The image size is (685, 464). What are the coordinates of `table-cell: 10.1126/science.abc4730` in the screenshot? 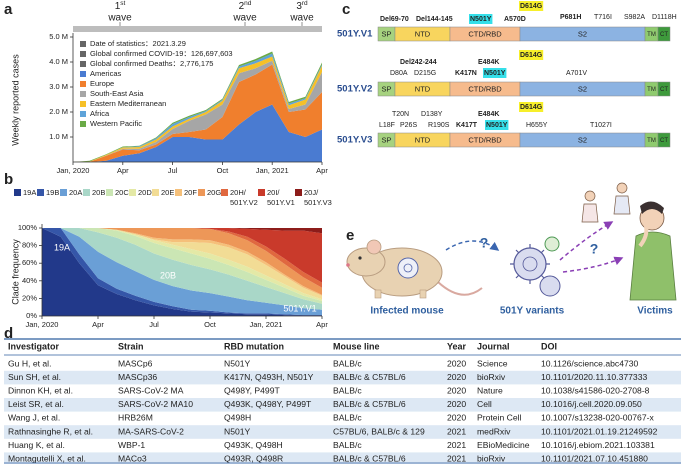 It's located at (590, 363).